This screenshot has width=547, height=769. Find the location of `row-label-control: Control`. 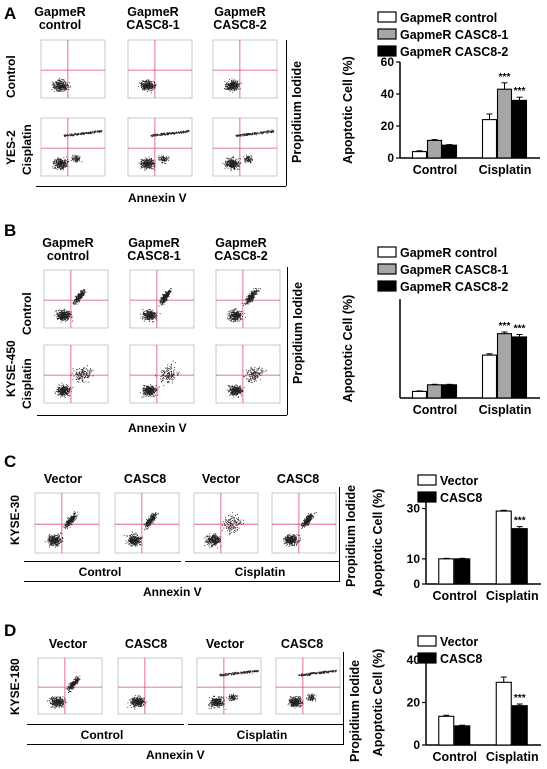

row-label-control: Control is located at coordinates (11, 76).